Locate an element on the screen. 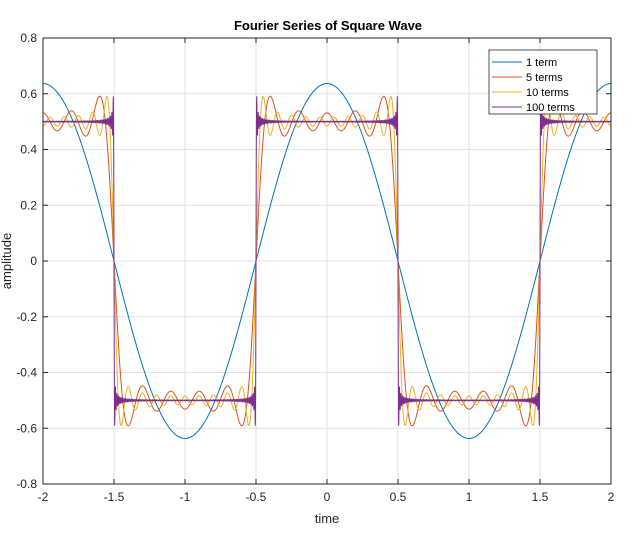 The width and height of the screenshot is (634, 540). y-tick-label: -0.4 is located at coordinates (26, 373).